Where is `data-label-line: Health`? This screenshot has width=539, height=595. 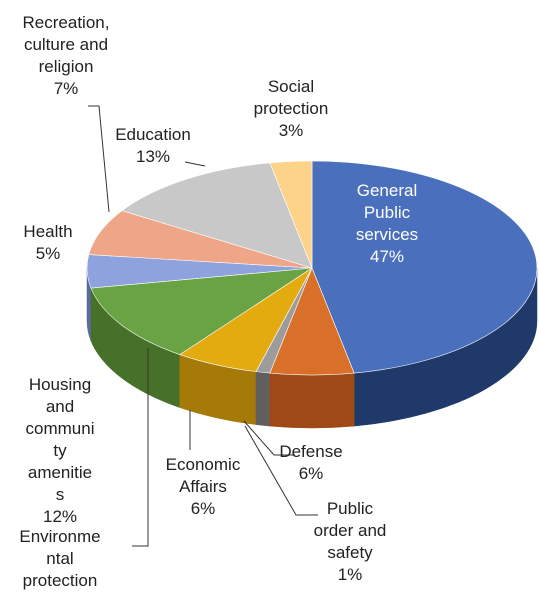 data-label-line: Health is located at coordinates (47, 231).